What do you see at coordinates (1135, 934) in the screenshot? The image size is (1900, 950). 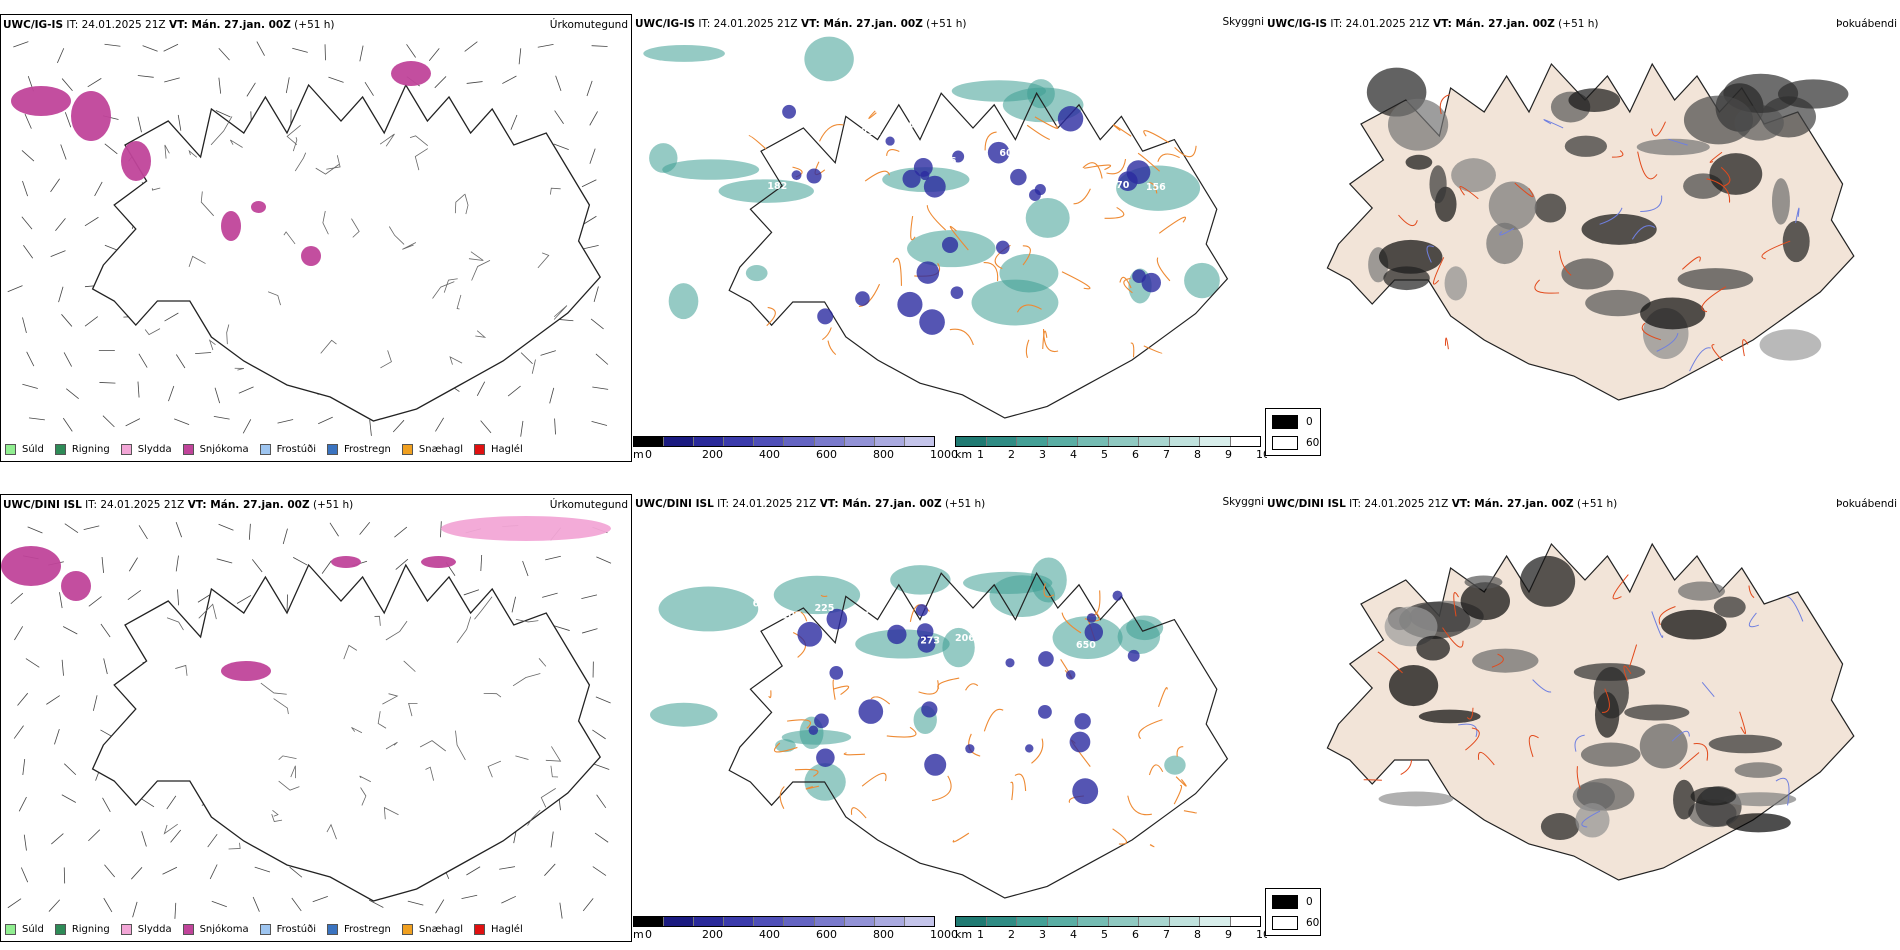 I see `visibility-tick: 6` at bounding box center [1135, 934].